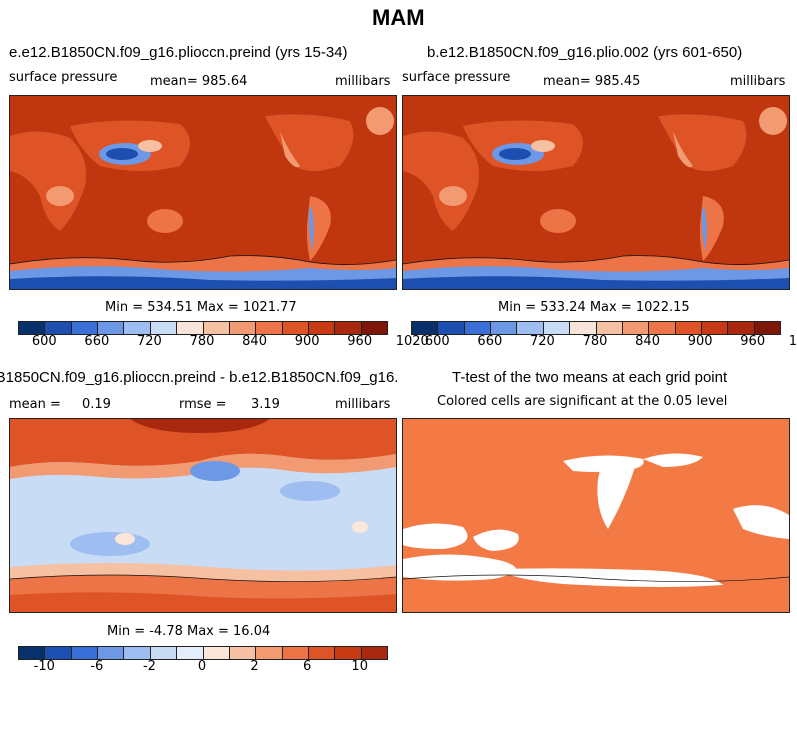 The height and width of the screenshot is (733, 797). I want to click on panel4-map, so click(596, 515).